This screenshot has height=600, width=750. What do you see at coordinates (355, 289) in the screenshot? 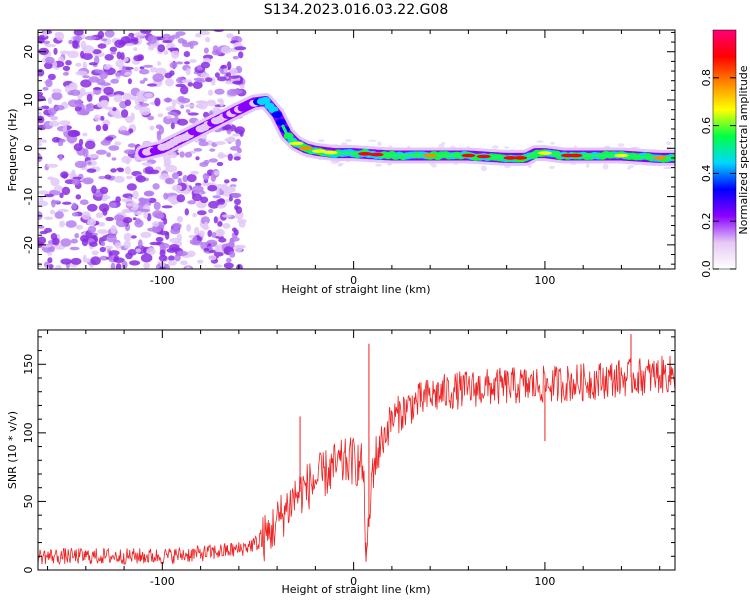
I see `spectrogram-x-axis-label: Height of straight line (km)` at bounding box center [355, 289].